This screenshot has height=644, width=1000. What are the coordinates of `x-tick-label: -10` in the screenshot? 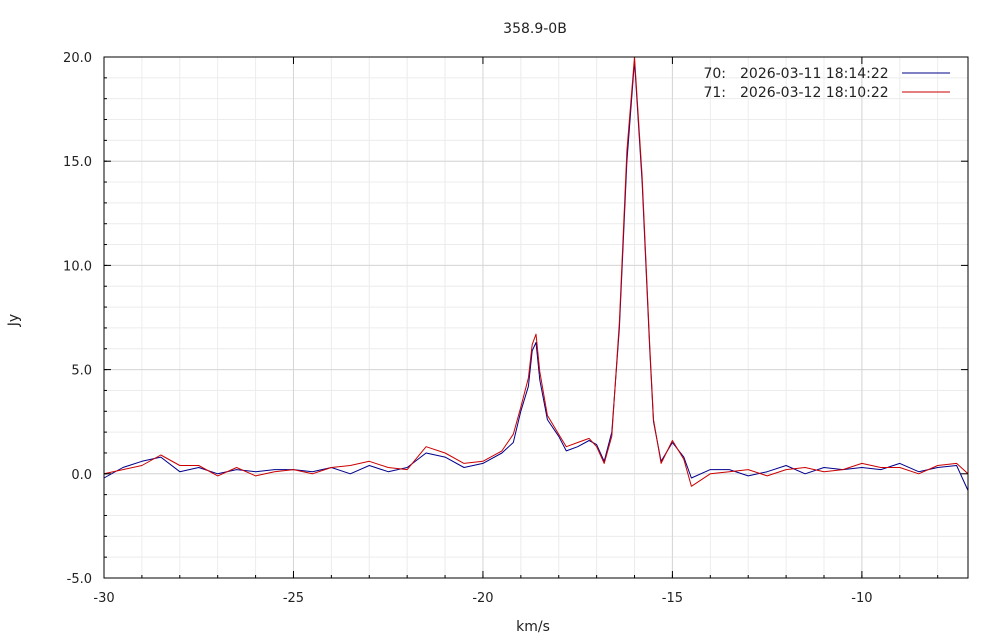 It's located at (861, 598).